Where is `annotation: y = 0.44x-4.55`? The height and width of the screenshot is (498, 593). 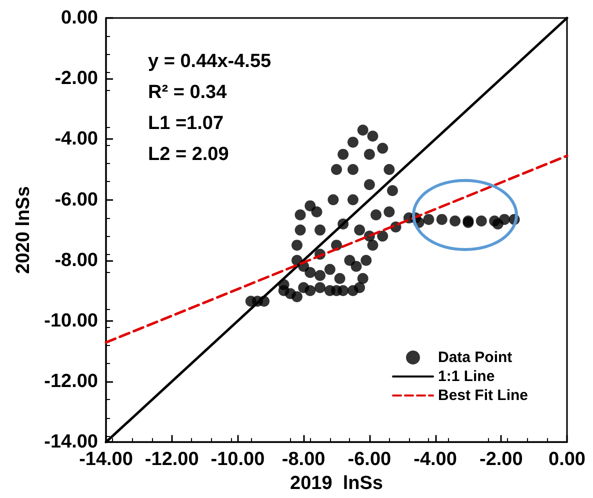 annotation: y = 0.44x-4.55 is located at coordinates (210, 61).